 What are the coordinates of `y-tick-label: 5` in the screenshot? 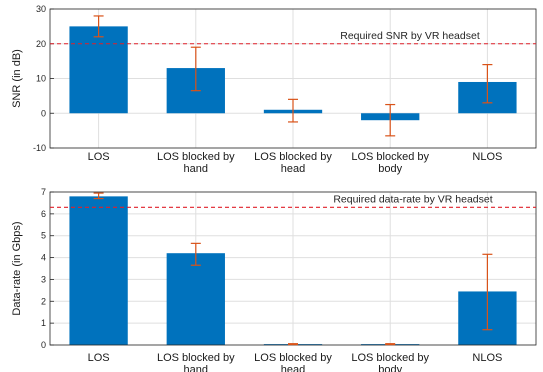 It's located at (43, 236).